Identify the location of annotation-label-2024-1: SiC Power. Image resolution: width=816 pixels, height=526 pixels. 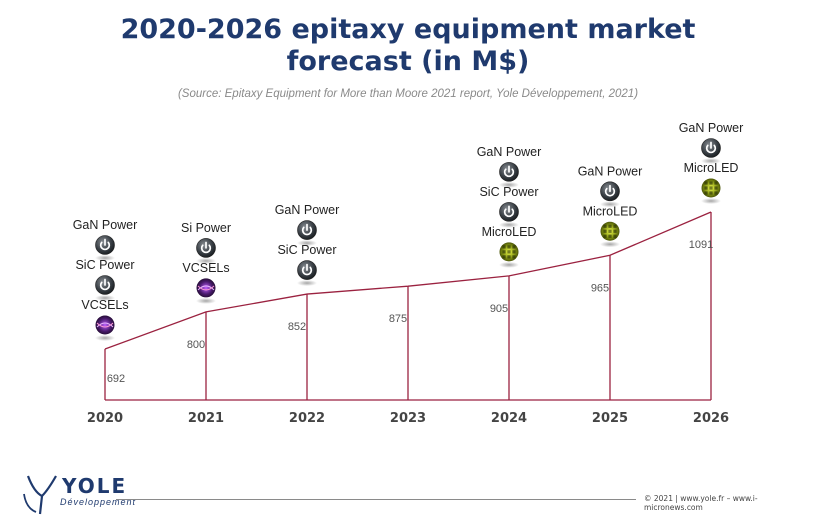
(508, 192).